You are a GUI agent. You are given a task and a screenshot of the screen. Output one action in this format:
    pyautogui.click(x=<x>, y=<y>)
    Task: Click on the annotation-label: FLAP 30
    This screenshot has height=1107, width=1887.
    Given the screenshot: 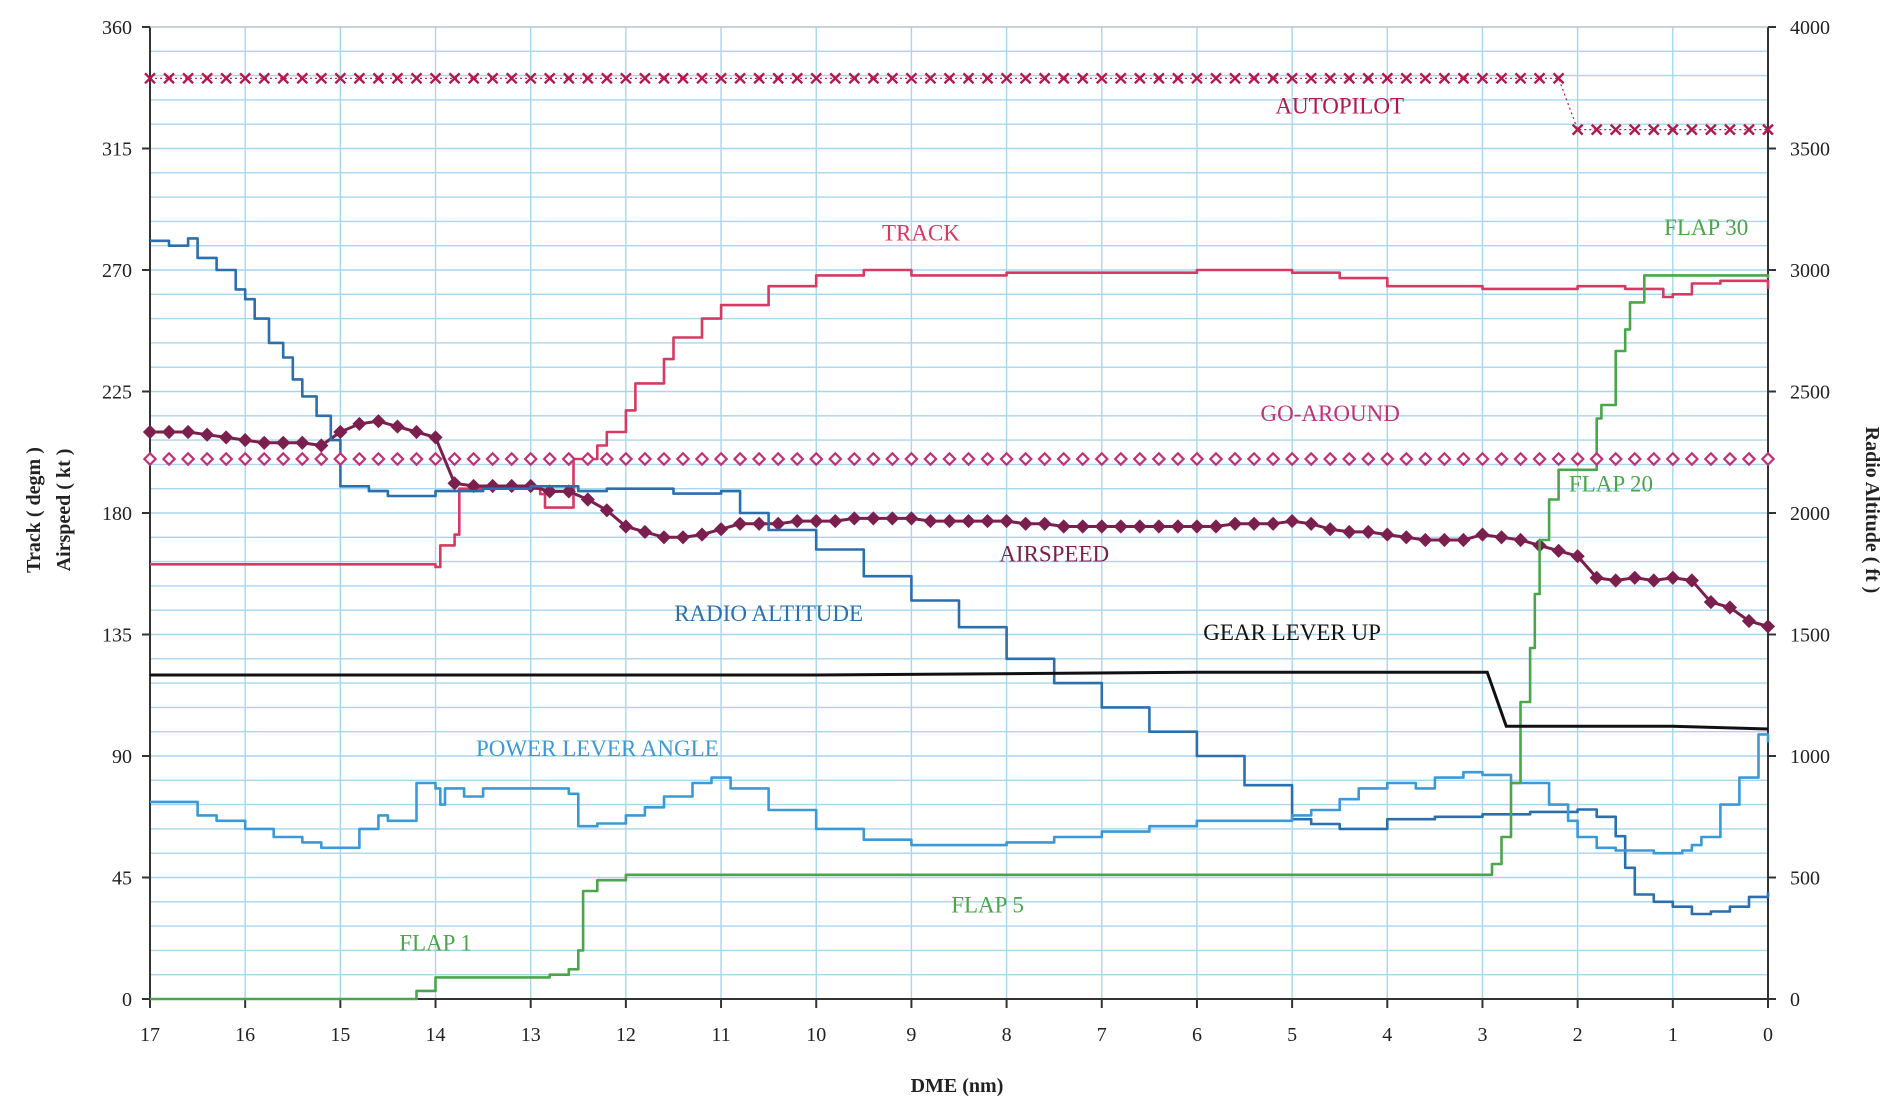 What is the action you would take?
    pyautogui.click(x=1706, y=227)
    